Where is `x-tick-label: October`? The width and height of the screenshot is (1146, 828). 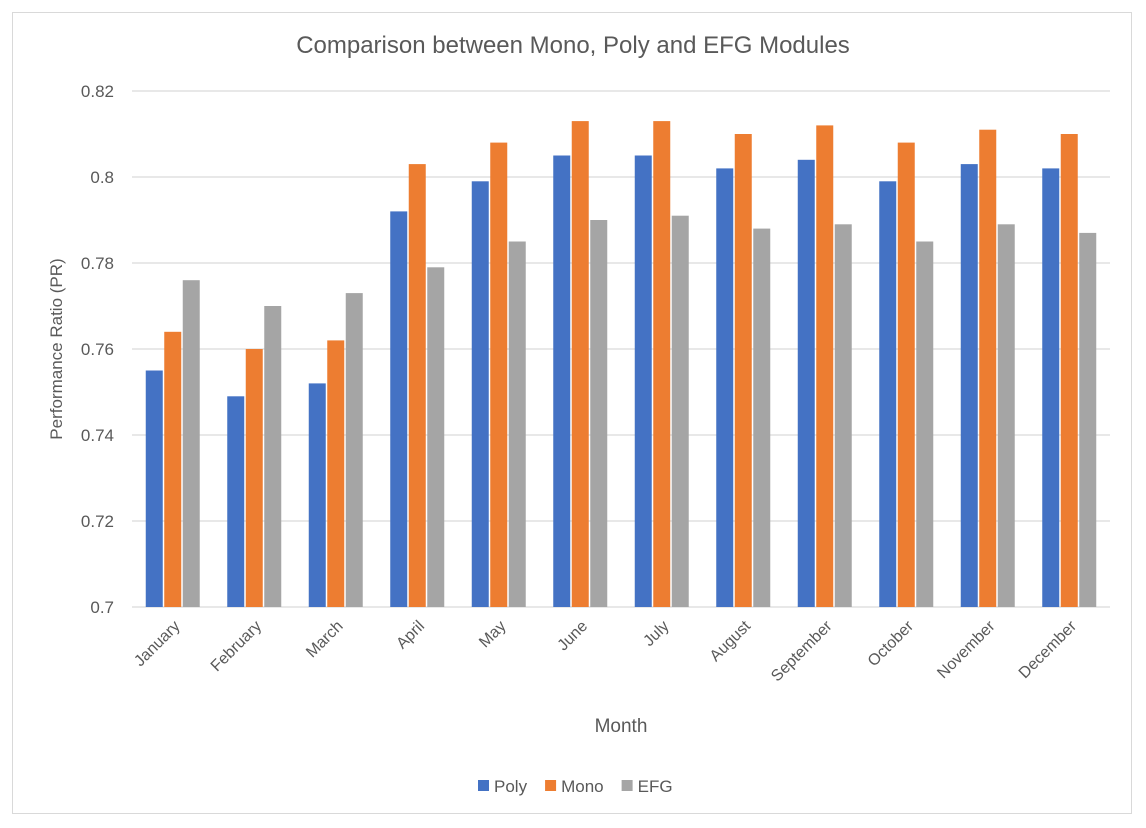 x-tick-label: October is located at coordinates (891, 643).